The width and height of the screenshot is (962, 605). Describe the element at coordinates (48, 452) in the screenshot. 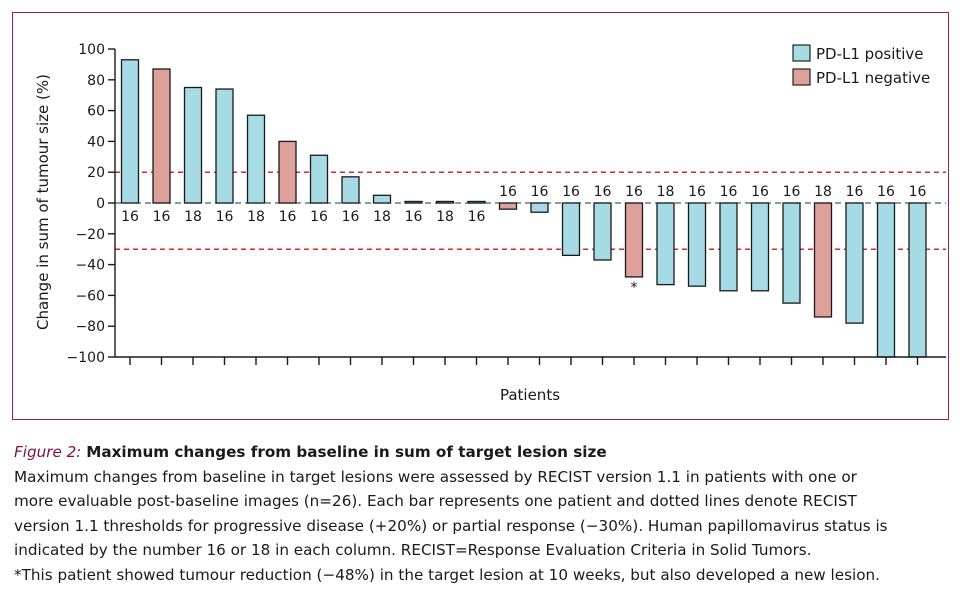

I see `figure-label: Figure 2:` at that location.